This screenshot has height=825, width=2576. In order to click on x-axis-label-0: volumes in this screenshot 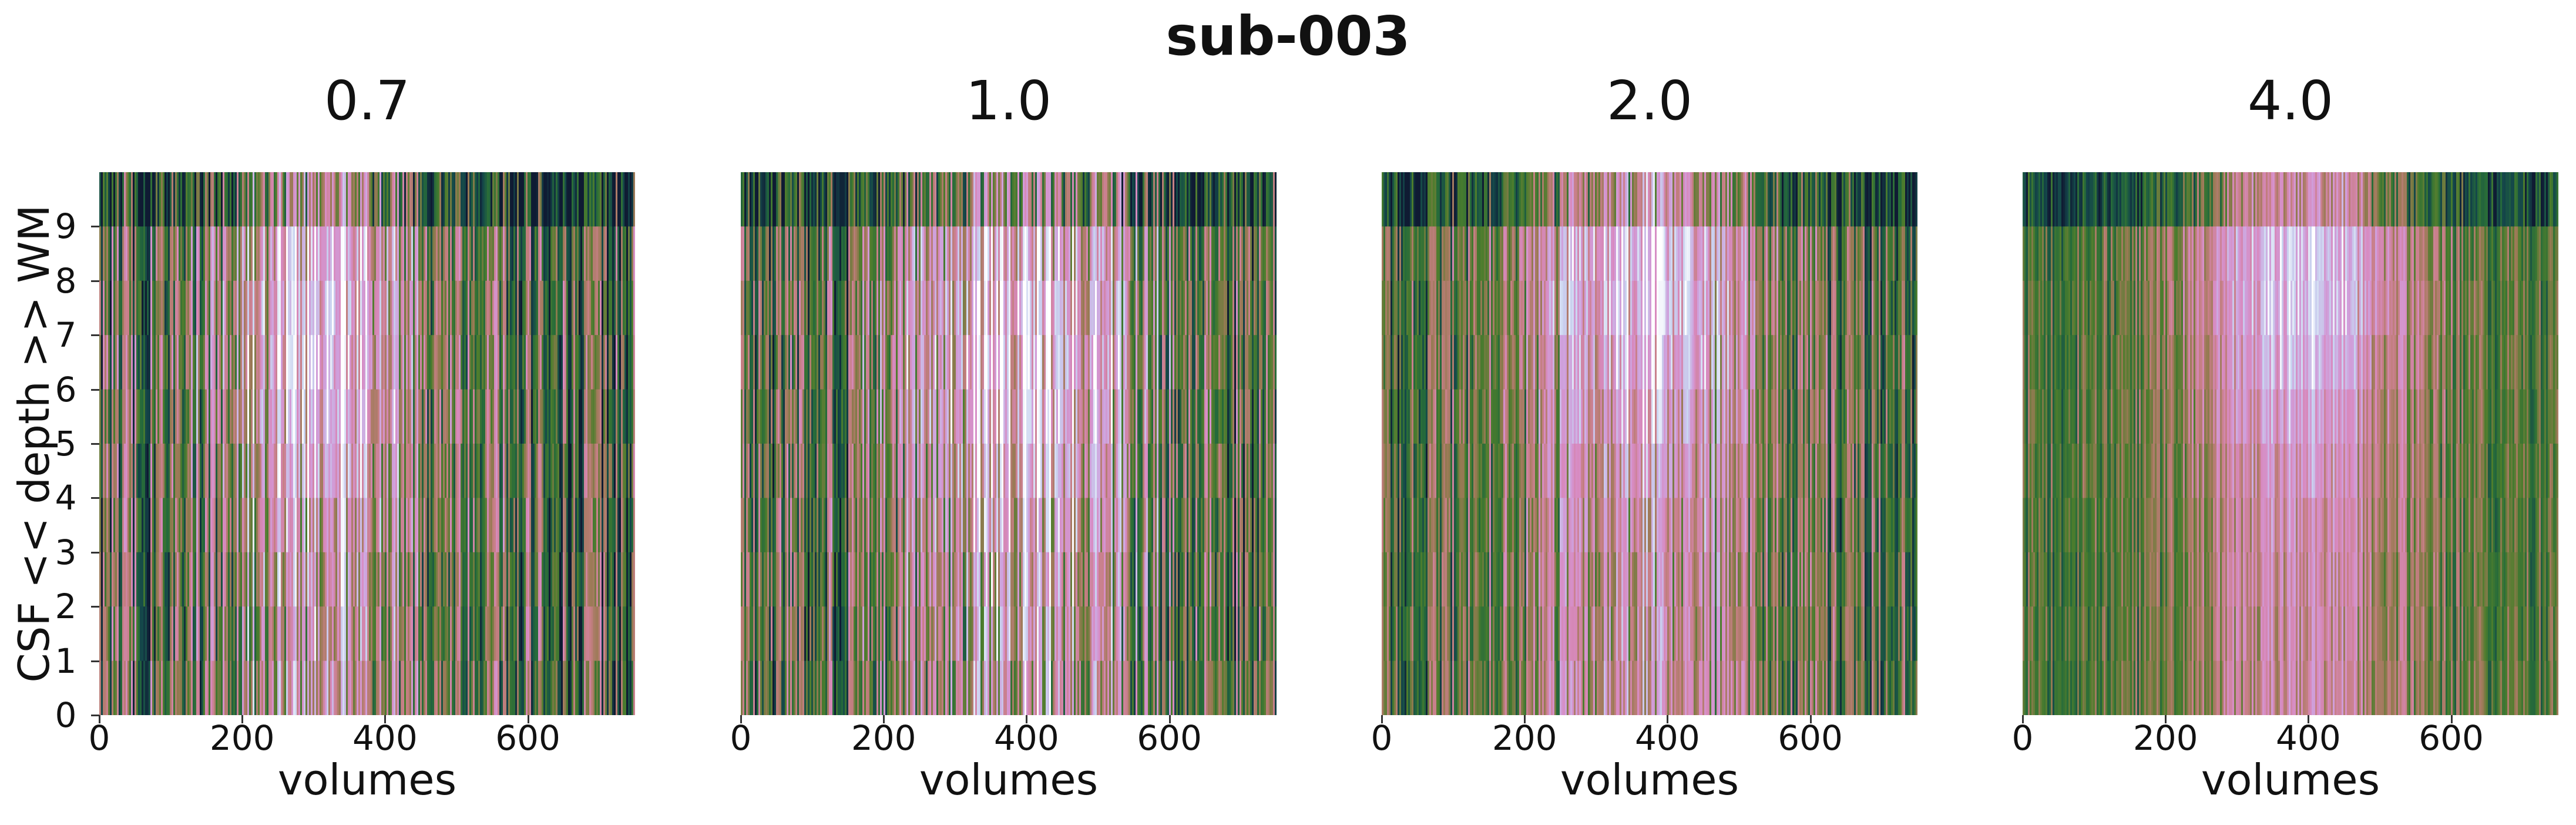, I will do `click(367, 780)`.